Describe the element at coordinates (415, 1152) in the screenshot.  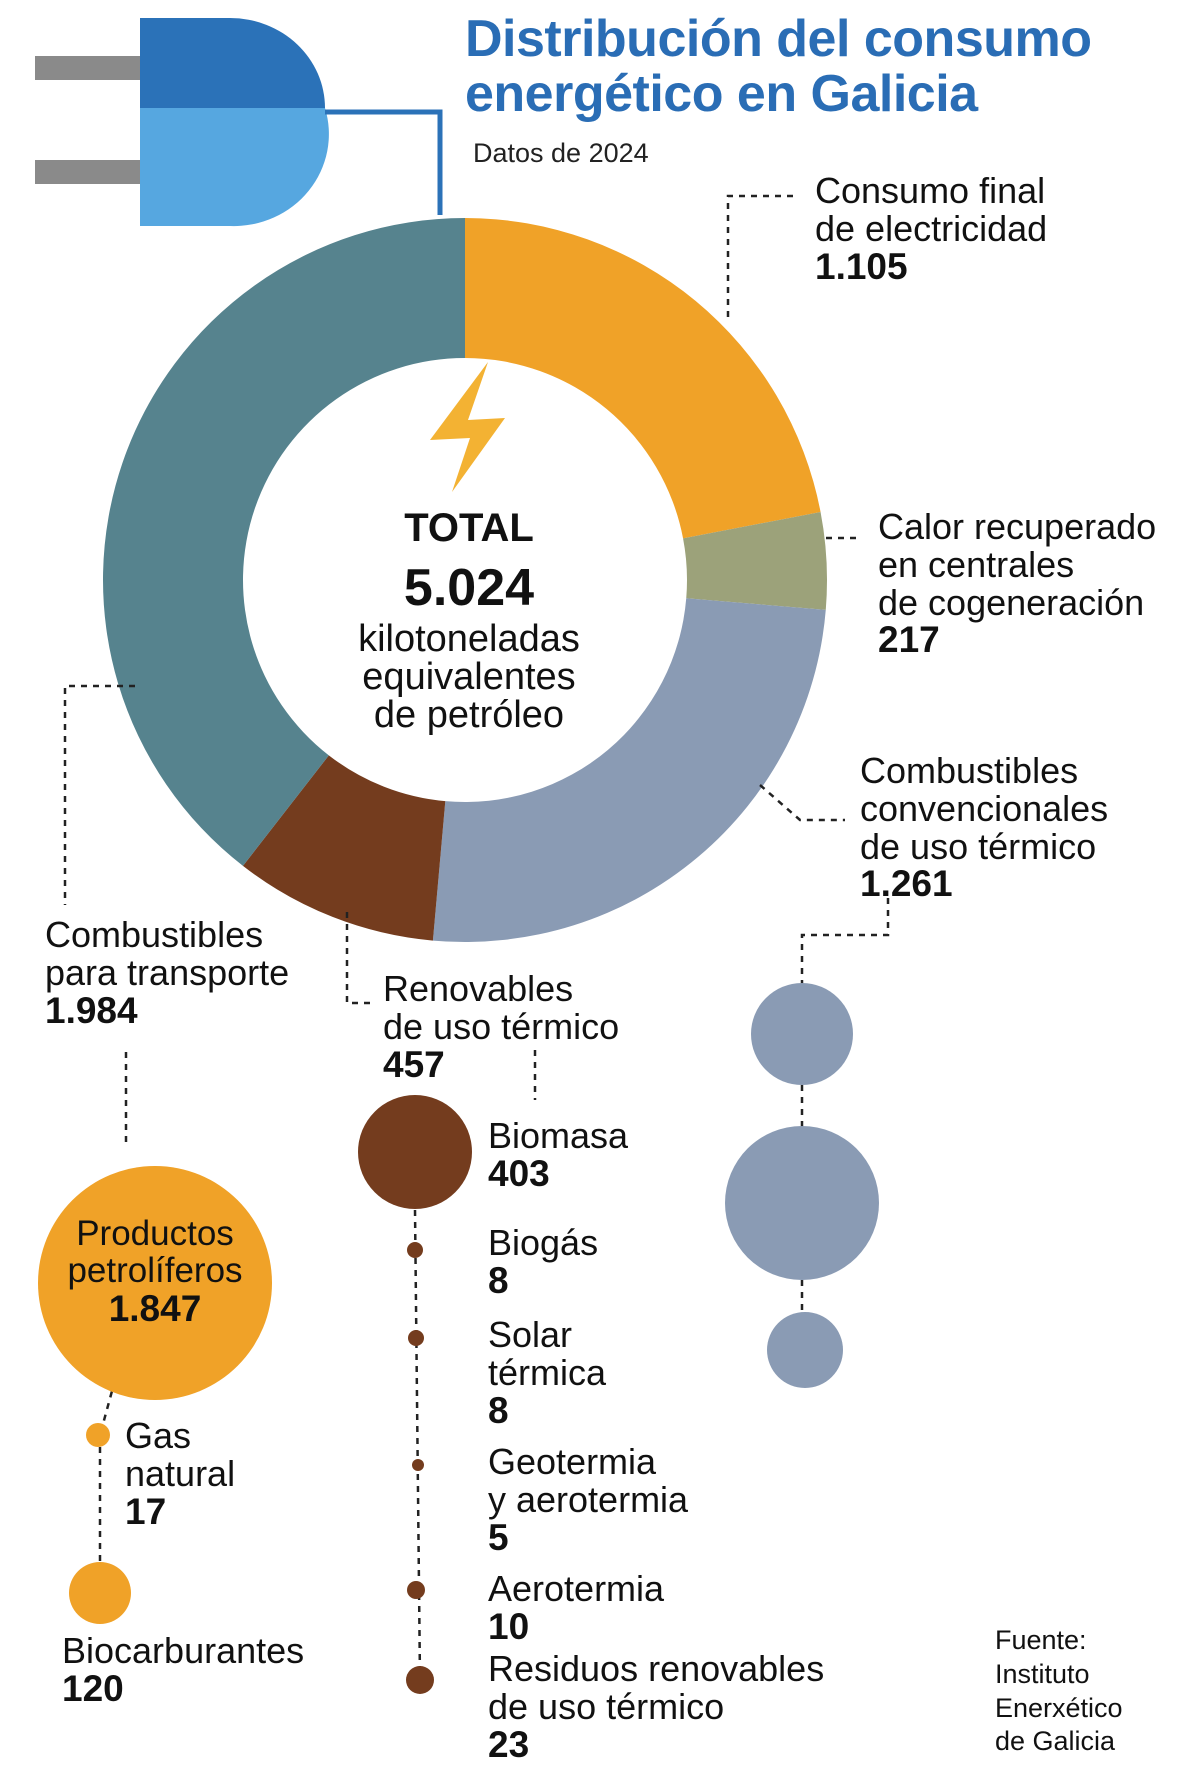
I see `bubble-biomasa` at that location.